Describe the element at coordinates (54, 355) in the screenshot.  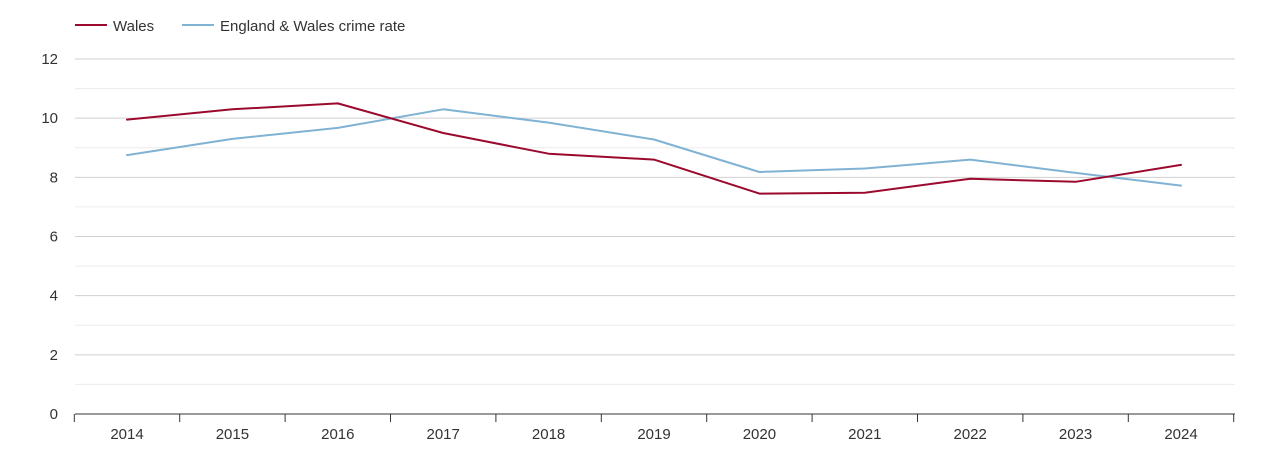
I see `y-tick-label: 2` at that location.